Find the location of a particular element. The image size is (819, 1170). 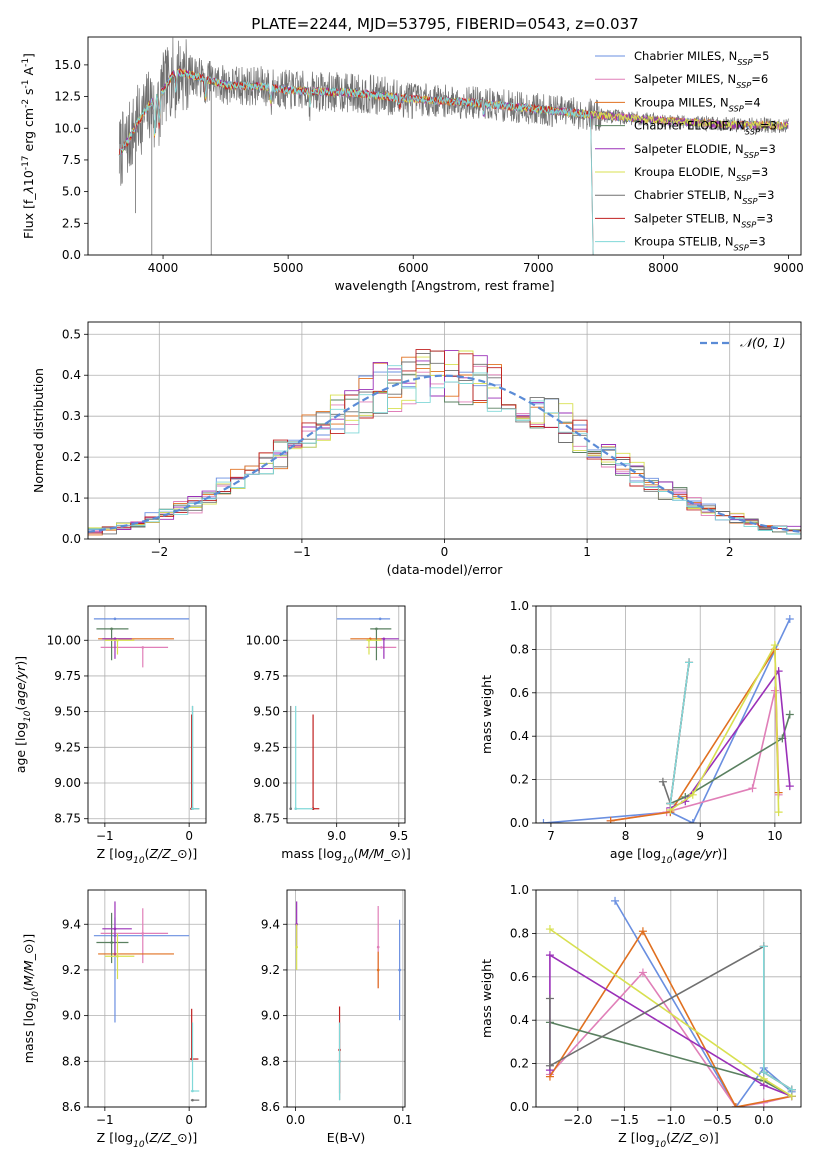

age_vs_Z-ylabel: age [log10(age/yr)] is located at coordinates (23, 714).